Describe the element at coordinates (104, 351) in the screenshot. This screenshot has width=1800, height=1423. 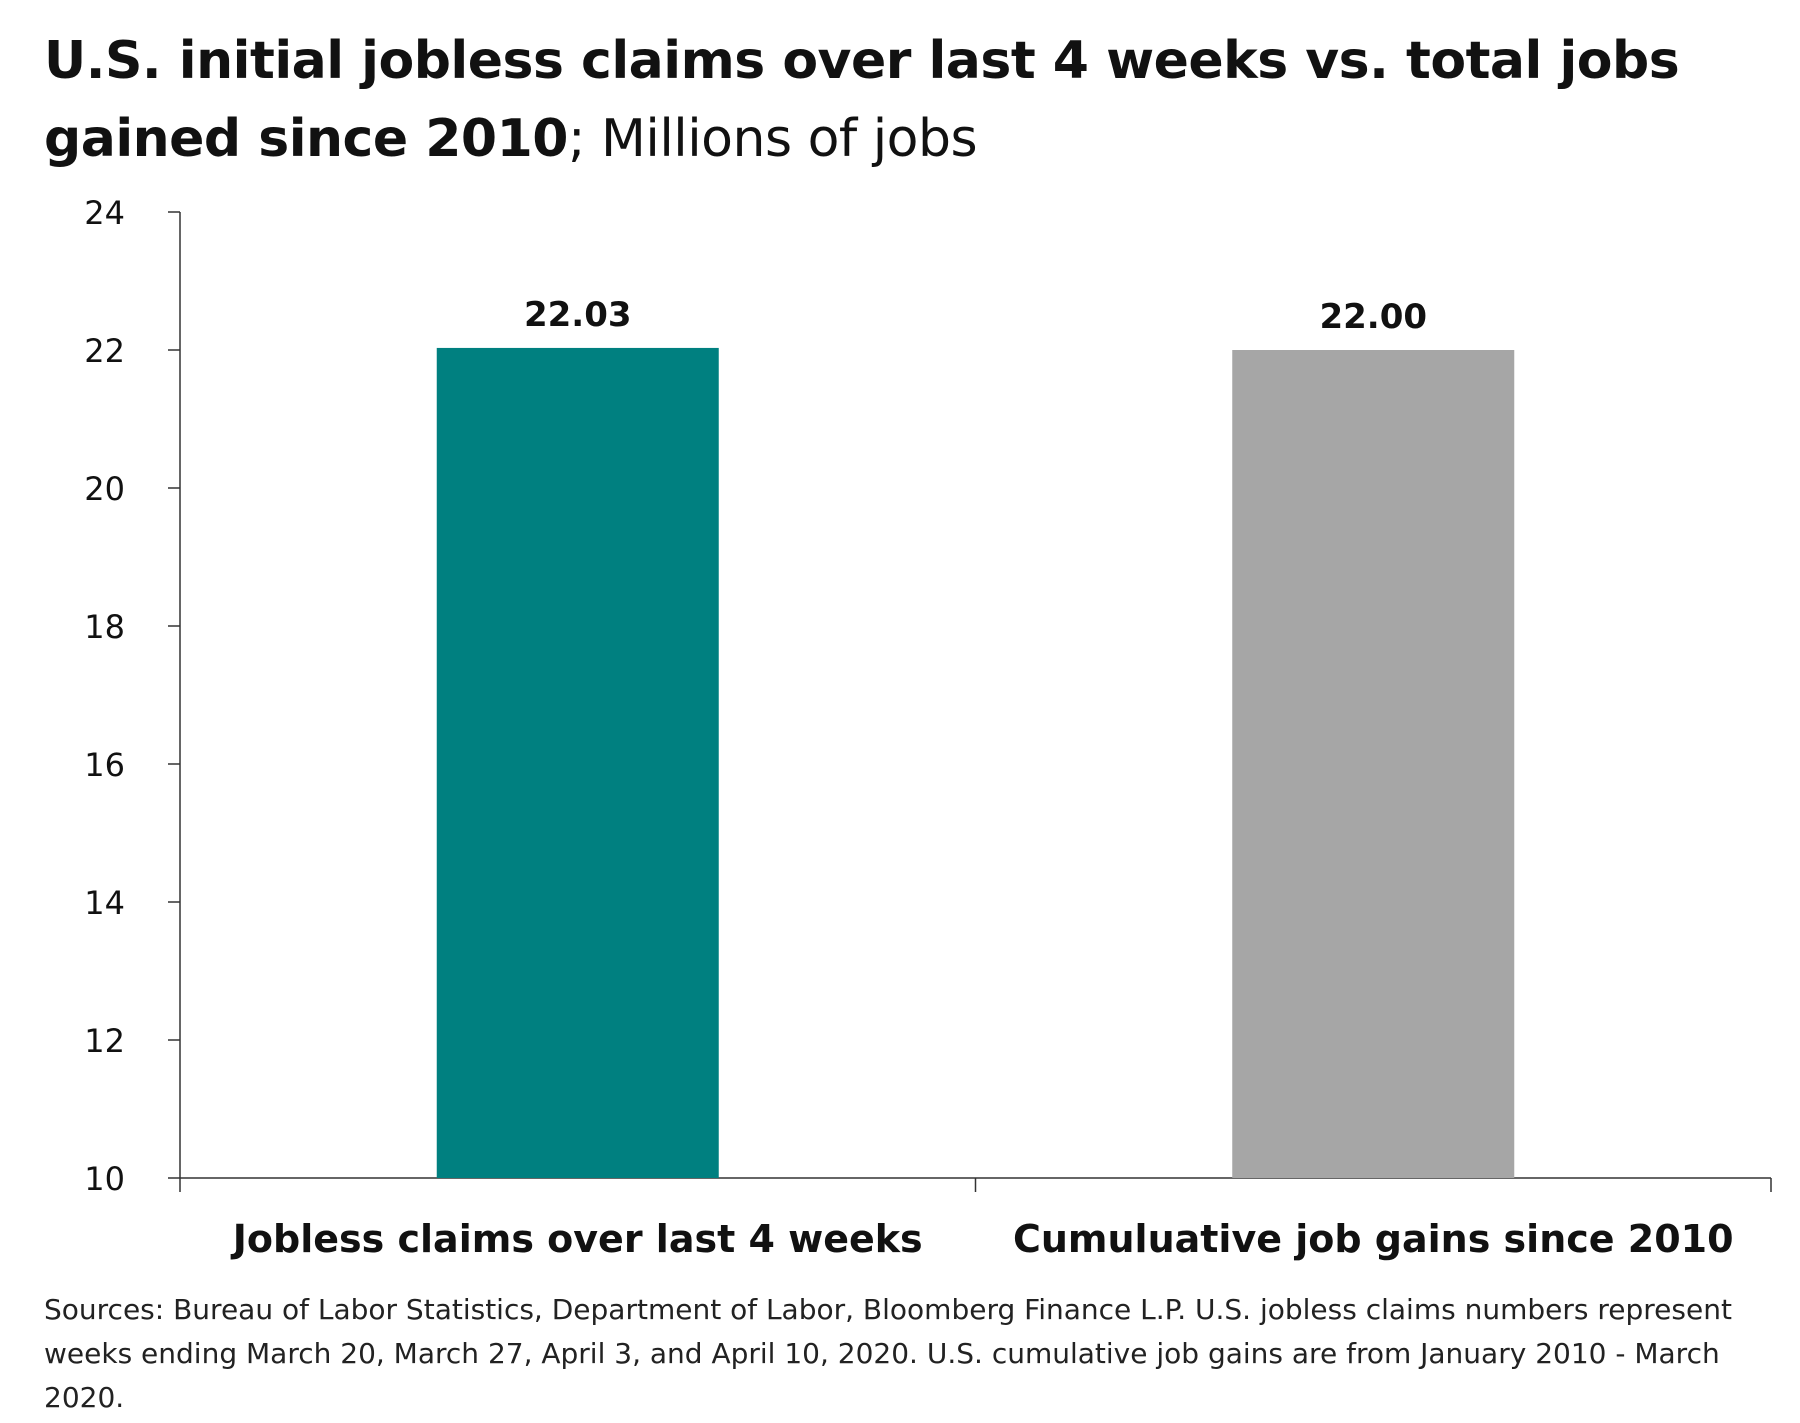
I see `y-tick-label: 22` at that location.